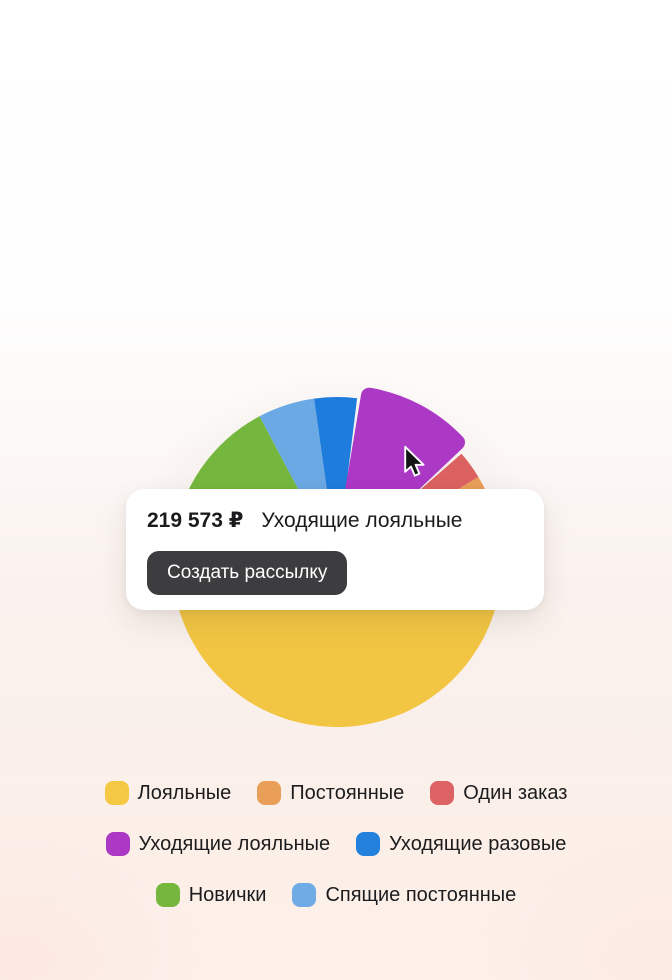 The height and width of the screenshot is (980, 672). I want to click on legend-label: Уходящие лояльные, so click(234, 844).